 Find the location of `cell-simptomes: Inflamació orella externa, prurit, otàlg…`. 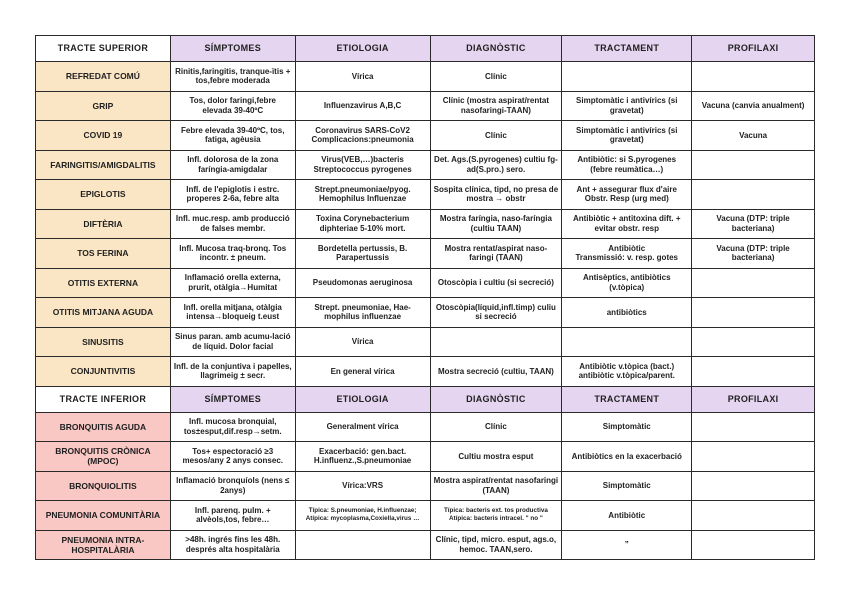

cell-simptomes: Inflamació orella externa, prurit, otàlg… is located at coordinates (233, 283).